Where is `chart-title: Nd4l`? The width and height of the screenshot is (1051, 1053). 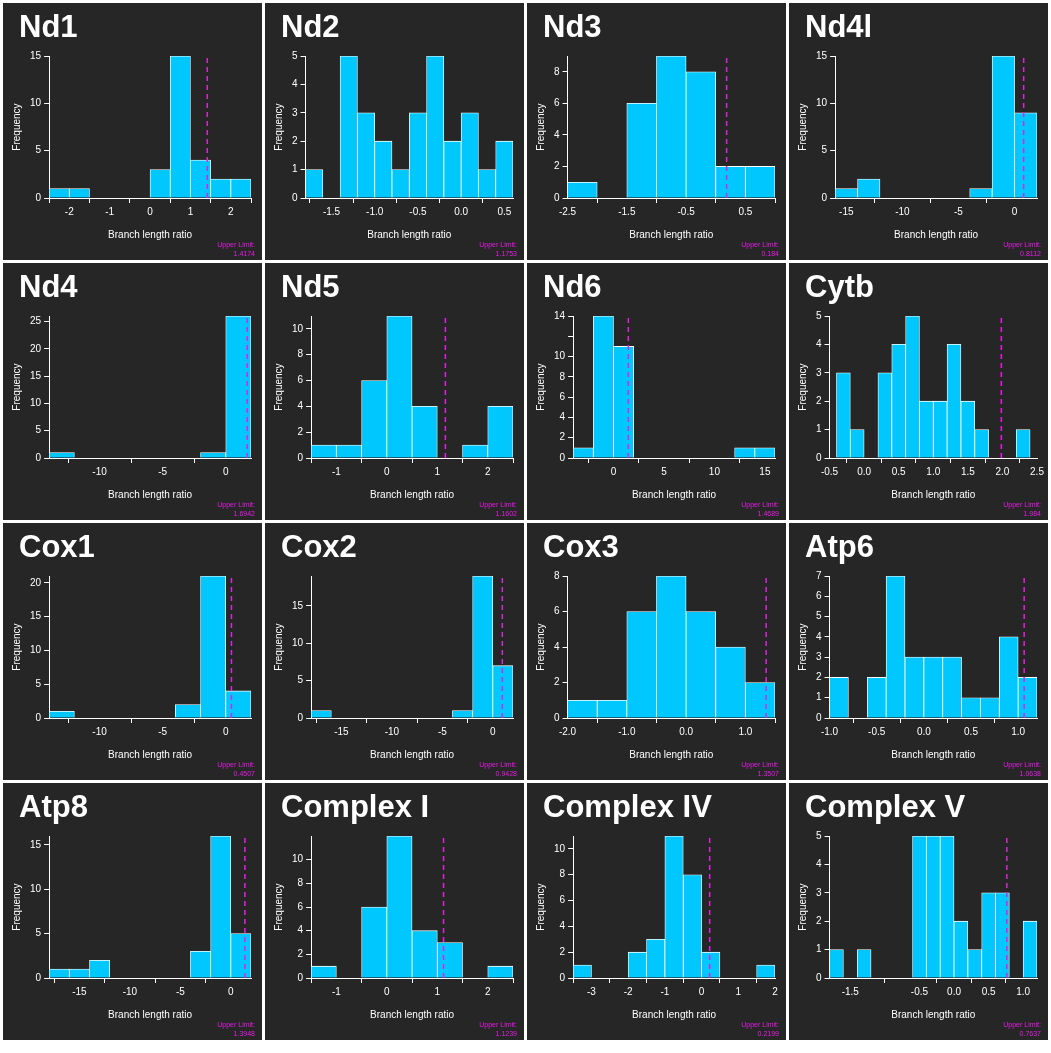
chart-title: Nd4l is located at coordinates (839, 27).